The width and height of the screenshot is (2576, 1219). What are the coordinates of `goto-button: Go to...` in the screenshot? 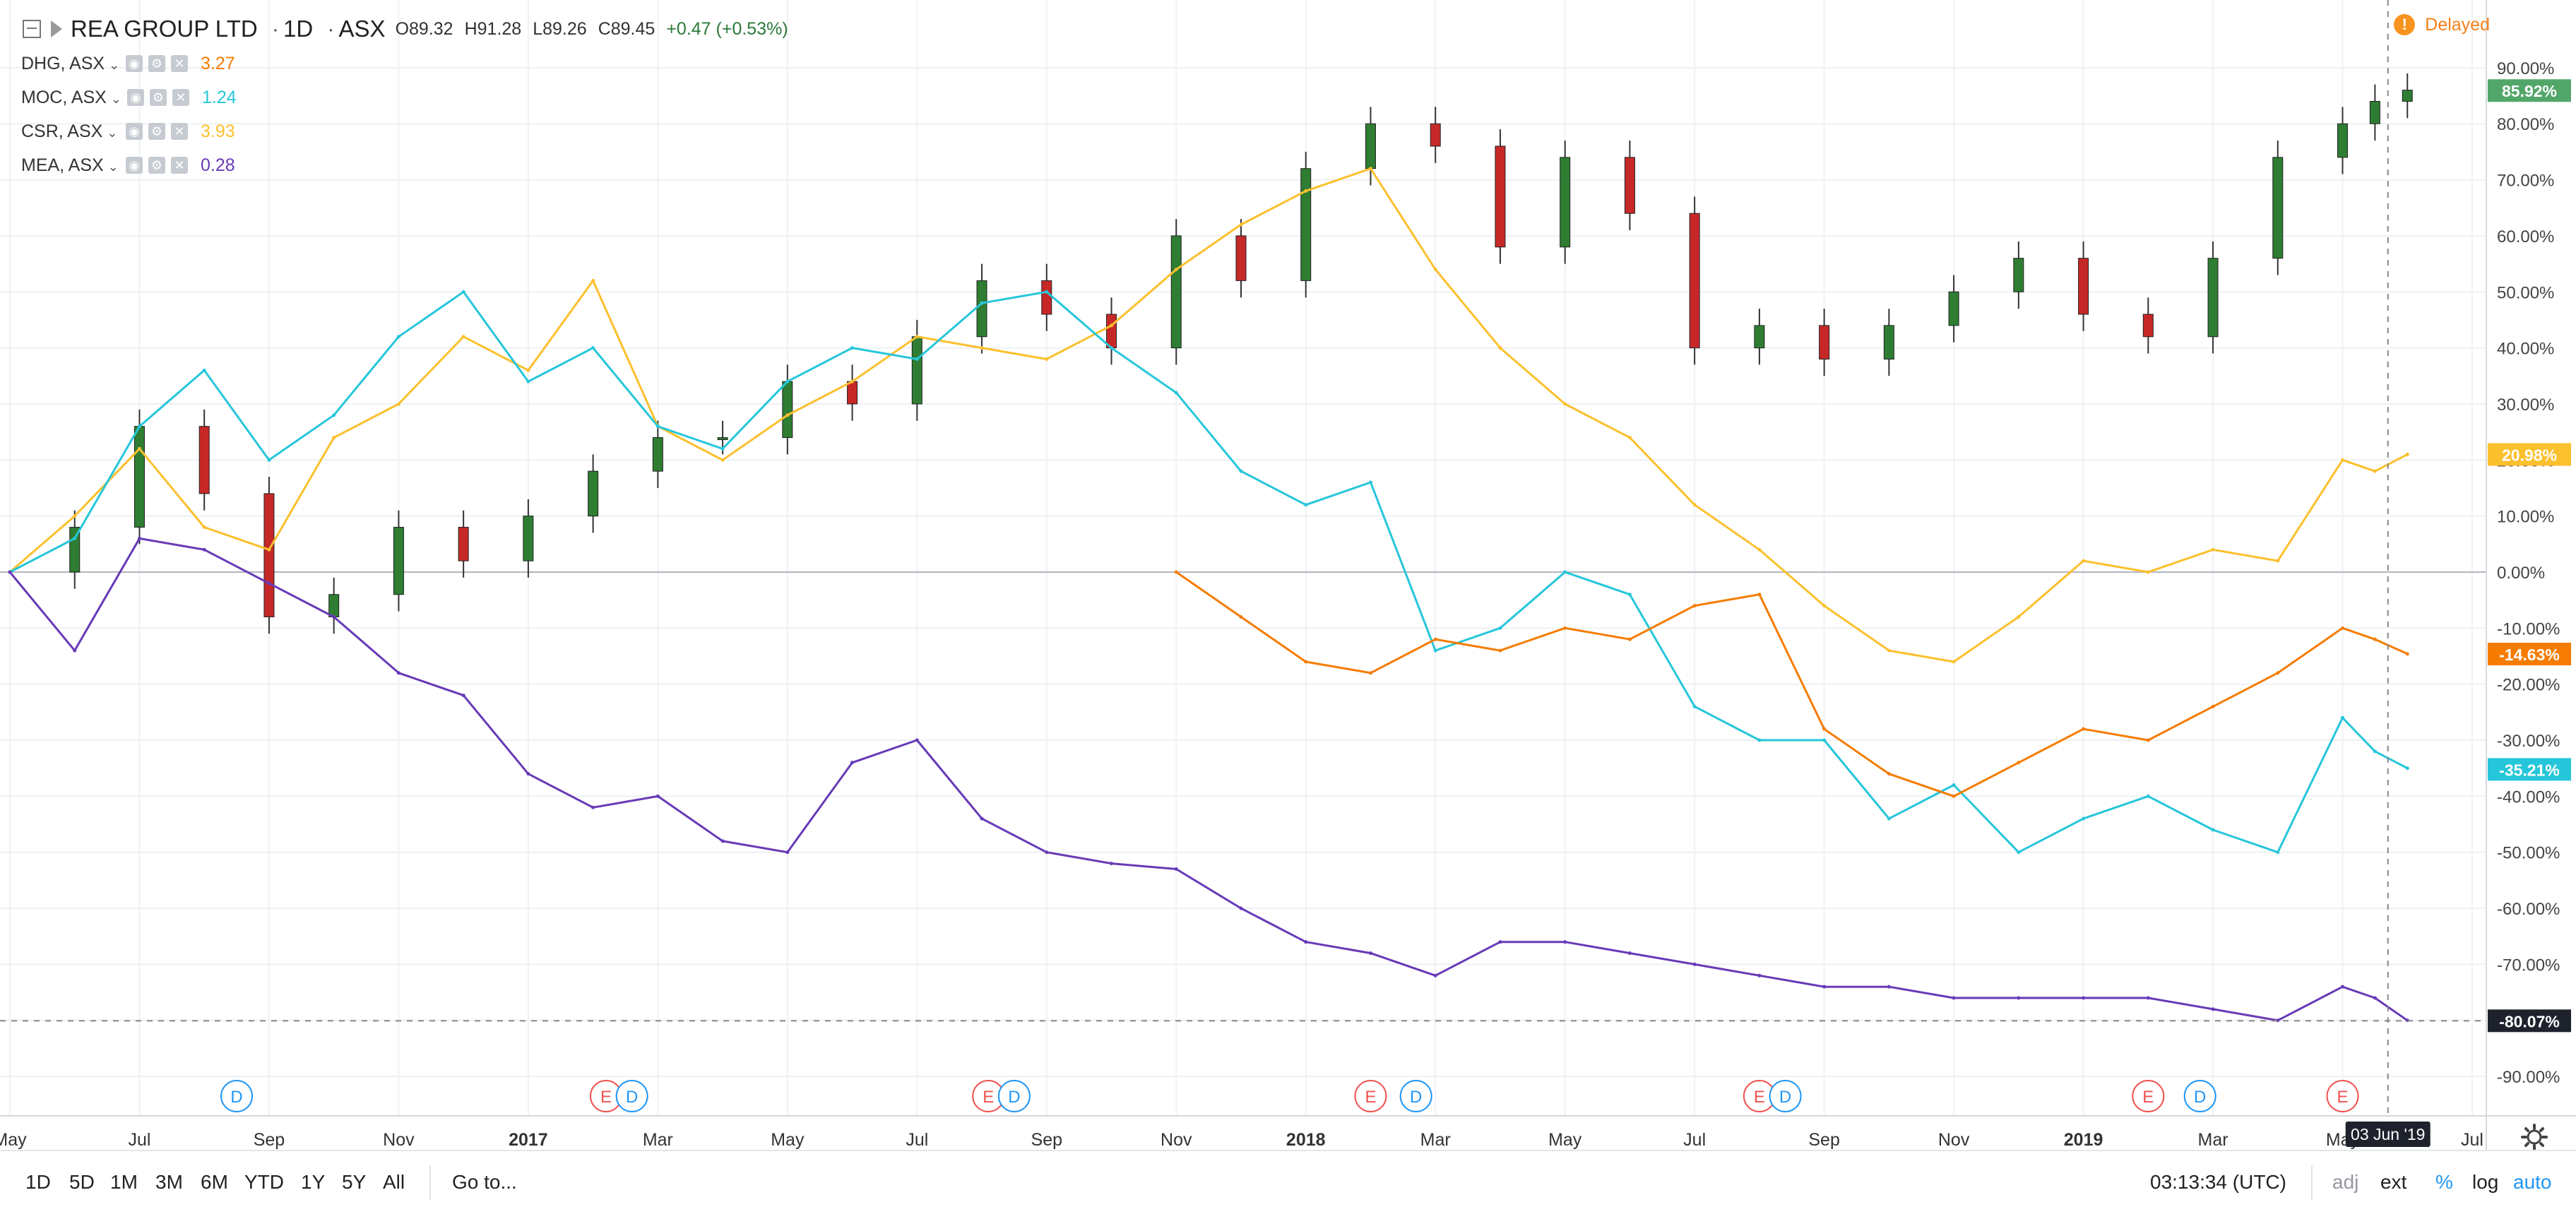 It's located at (484, 1182).